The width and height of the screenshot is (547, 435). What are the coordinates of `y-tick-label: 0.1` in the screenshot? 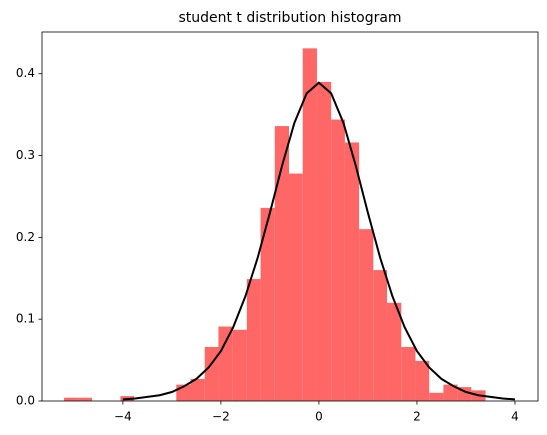 It's located at (25, 319).